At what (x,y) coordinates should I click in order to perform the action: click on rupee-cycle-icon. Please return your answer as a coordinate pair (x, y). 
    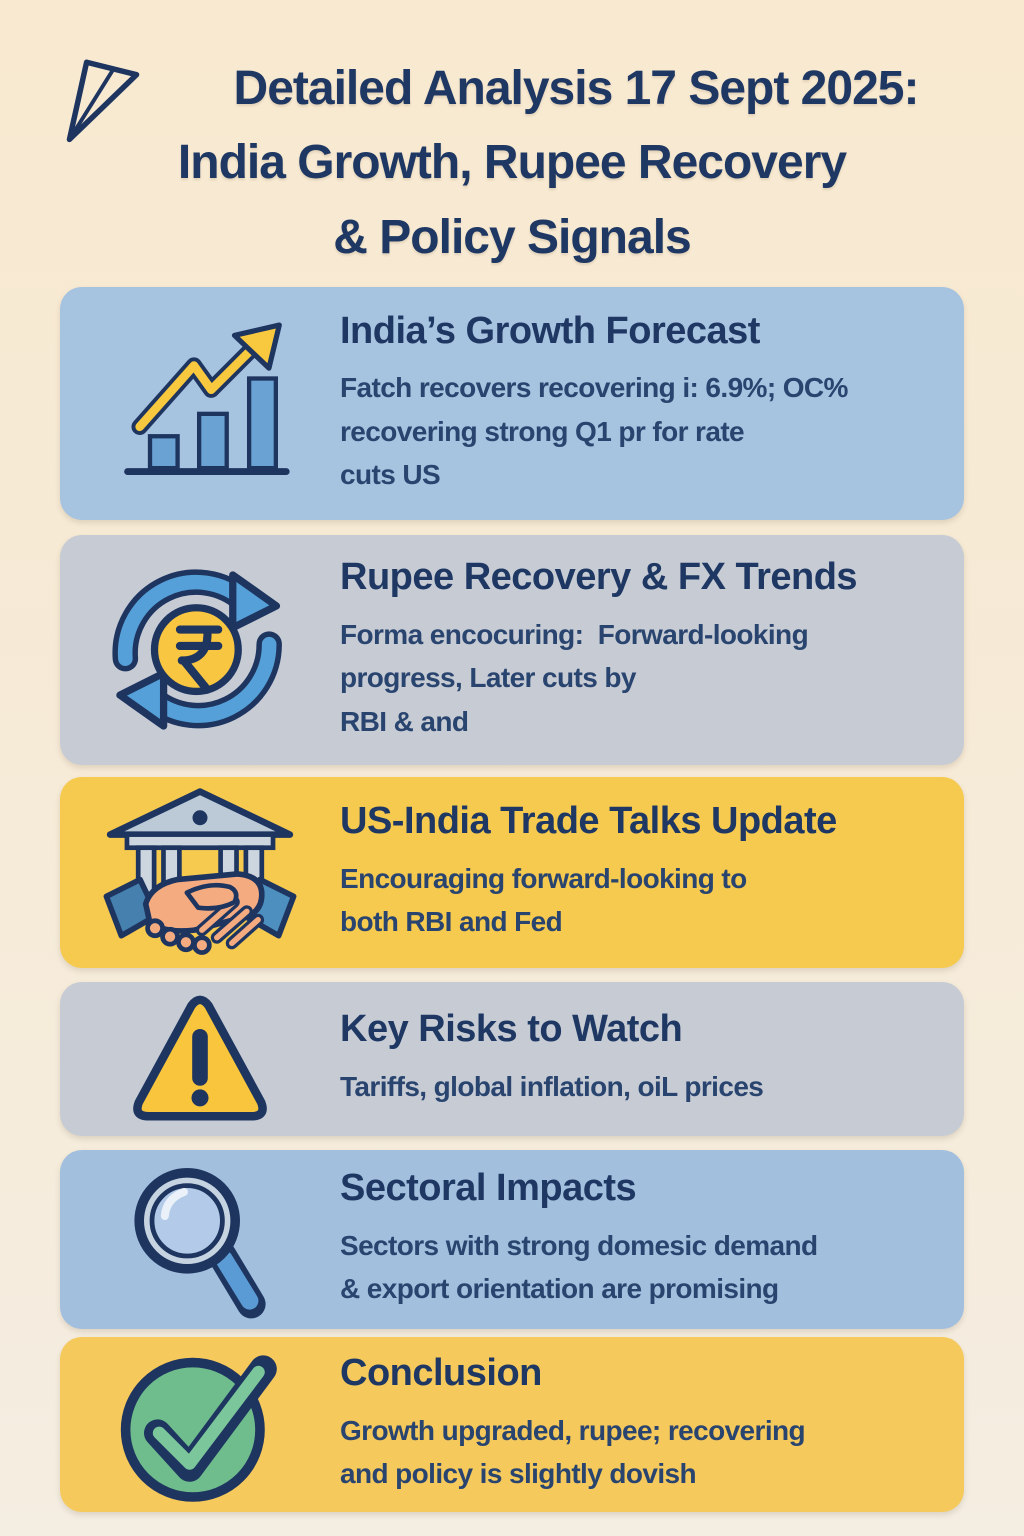
    Looking at the image, I should click on (197, 649).